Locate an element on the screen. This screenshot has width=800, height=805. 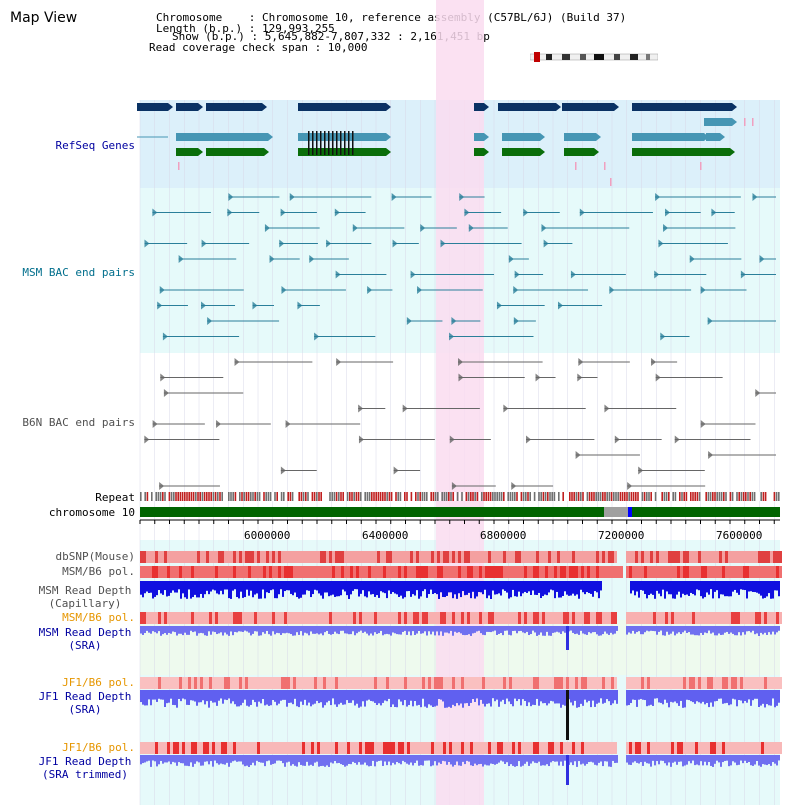
gene-feature is located at coordinates (521, 137).